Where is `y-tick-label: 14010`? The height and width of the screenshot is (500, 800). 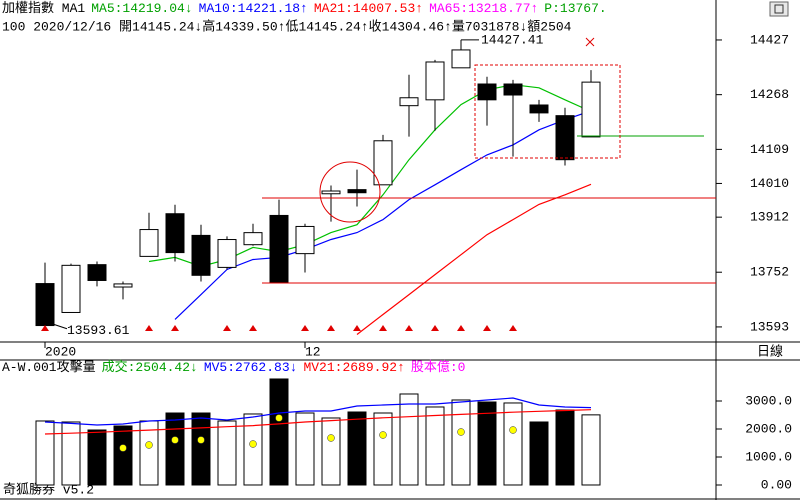 y-tick-label: 14010 is located at coordinates (769, 183).